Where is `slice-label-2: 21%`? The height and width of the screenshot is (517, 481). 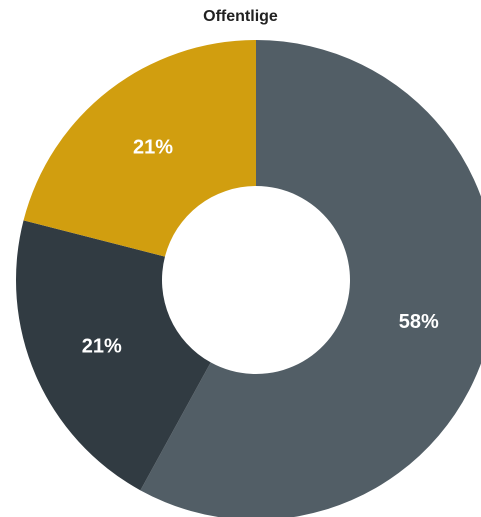
slice-label-2: 21% is located at coordinates (153, 147).